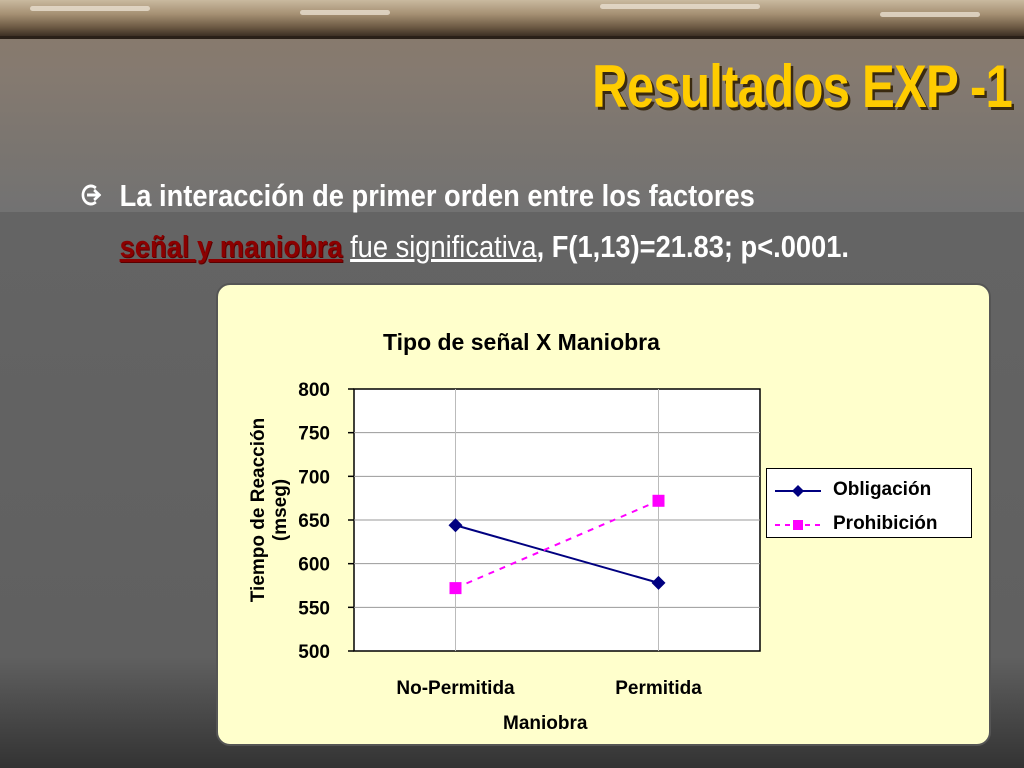 Image resolution: width=1024 pixels, height=768 pixels. What do you see at coordinates (314, 521) in the screenshot?
I see `y-tick-label: 650` at bounding box center [314, 521].